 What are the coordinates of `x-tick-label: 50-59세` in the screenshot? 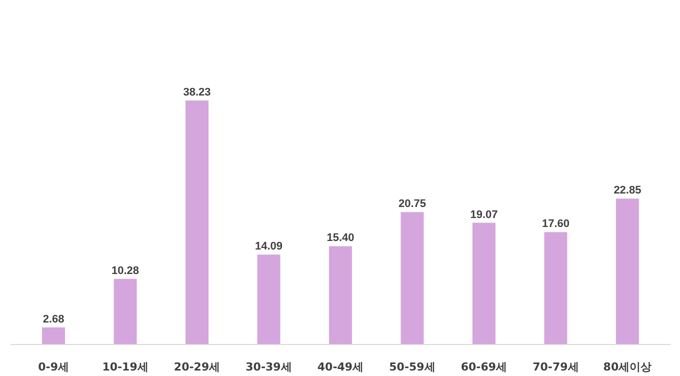 It's located at (412, 367).